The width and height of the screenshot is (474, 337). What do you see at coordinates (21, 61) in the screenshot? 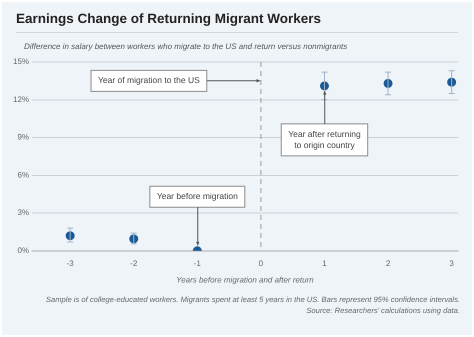
I see `y-tick-label: 15%` at bounding box center [21, 61].